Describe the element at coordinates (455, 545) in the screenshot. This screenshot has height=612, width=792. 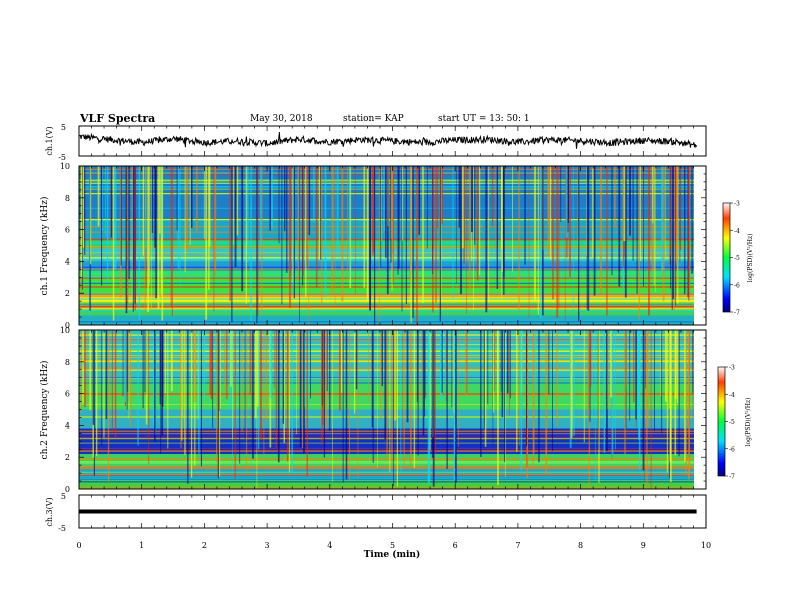
I see `x-tick-label: 6` at that location.